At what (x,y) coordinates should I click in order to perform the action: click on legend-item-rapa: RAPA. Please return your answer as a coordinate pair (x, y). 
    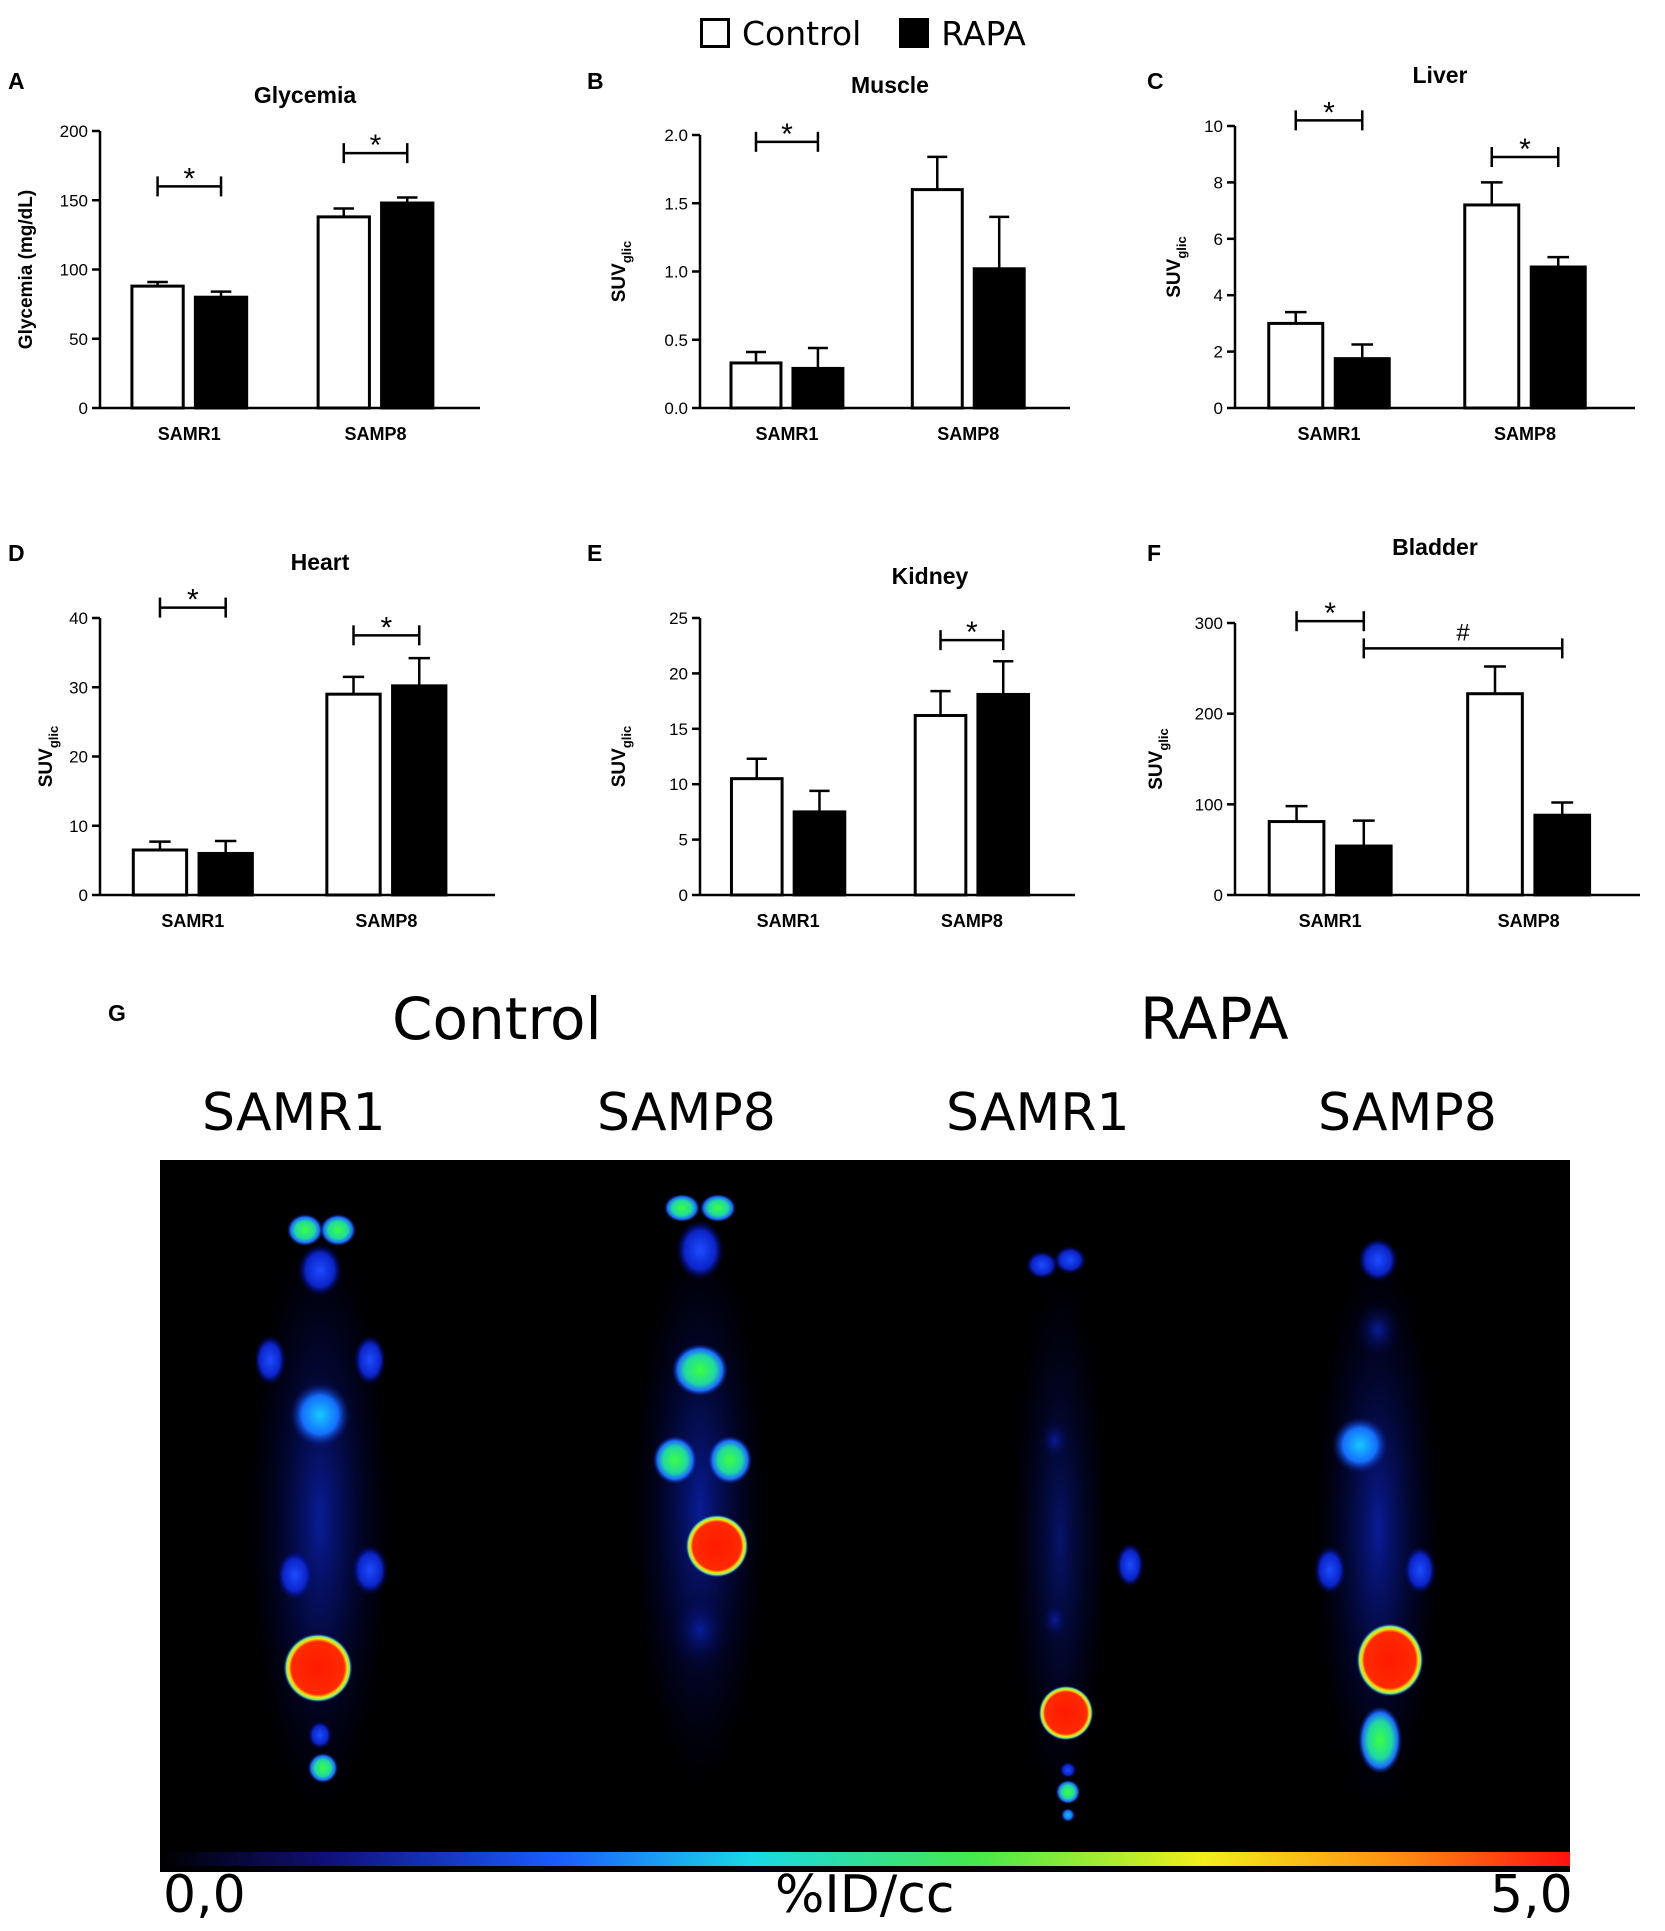
    Looking at the image, I should click on (962, 33).